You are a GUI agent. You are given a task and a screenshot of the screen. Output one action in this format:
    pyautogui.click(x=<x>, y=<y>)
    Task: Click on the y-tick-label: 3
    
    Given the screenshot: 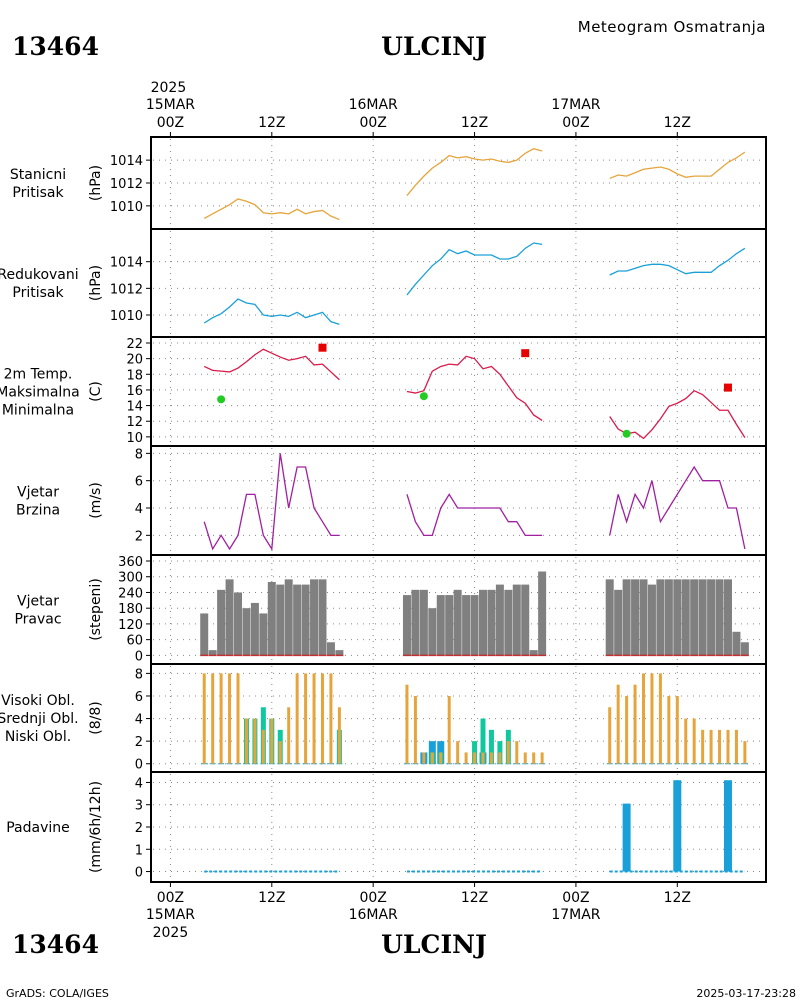 What is the action you would take?
    pyautogui.click(x=139, y=806)
    